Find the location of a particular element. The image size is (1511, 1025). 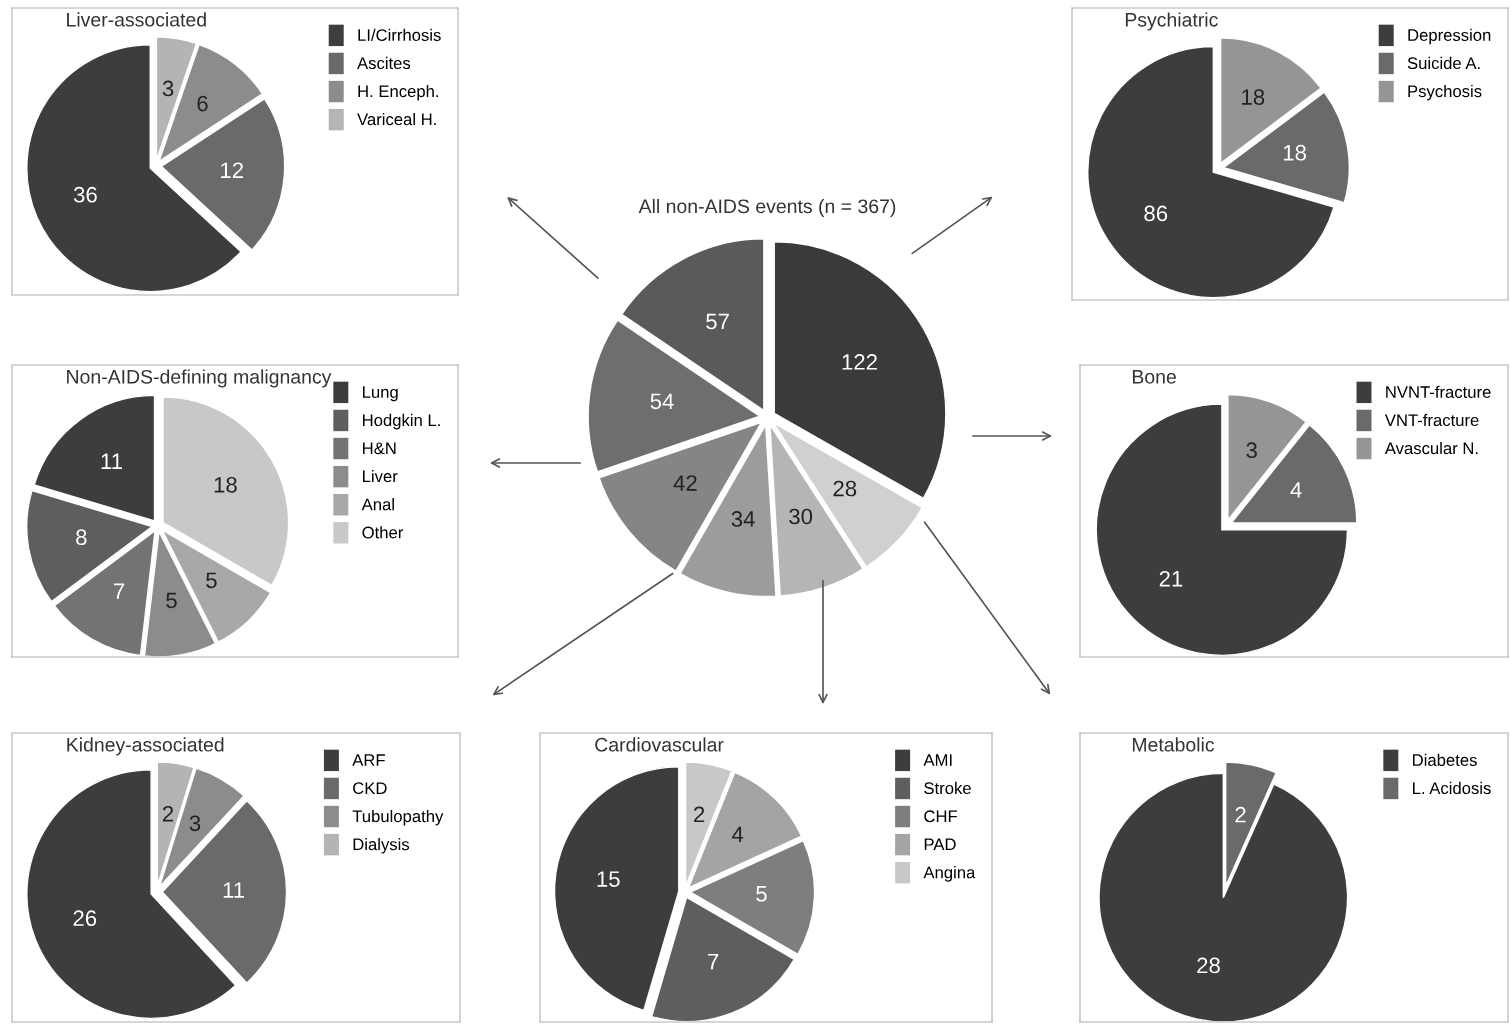

legend-label: NVNT-fracture is located at coordinates (1438, 391).